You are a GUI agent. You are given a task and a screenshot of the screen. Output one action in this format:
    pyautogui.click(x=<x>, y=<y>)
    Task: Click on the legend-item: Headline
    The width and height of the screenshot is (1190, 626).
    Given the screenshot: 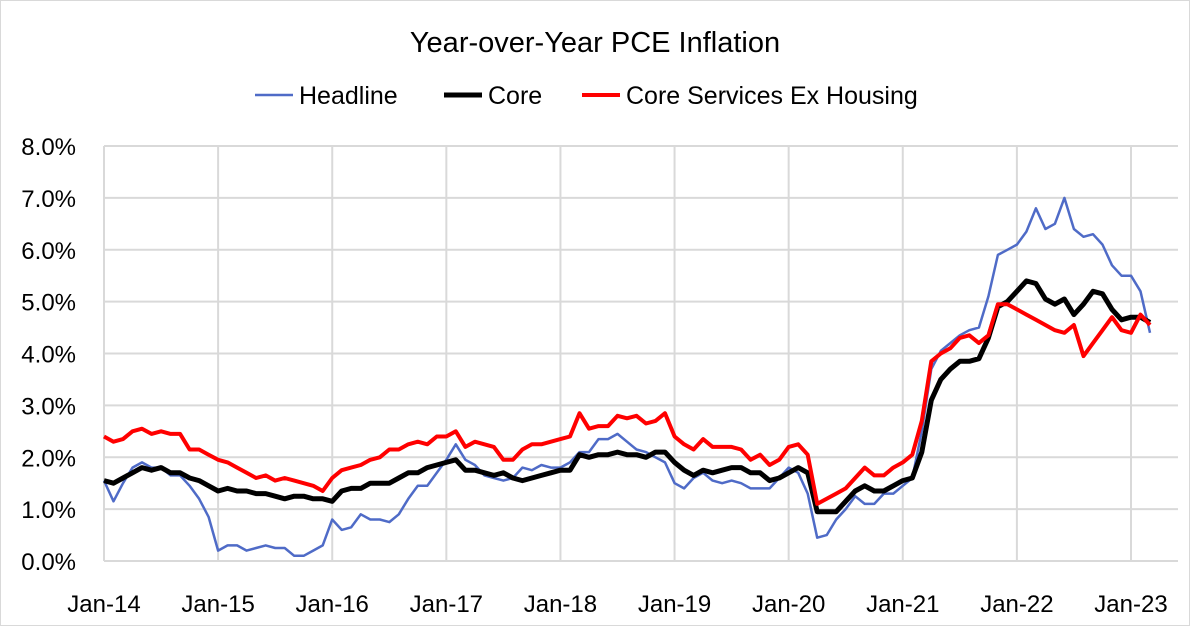 What is the action you would take?
    pyautogui.click(x=326, y=96)
    